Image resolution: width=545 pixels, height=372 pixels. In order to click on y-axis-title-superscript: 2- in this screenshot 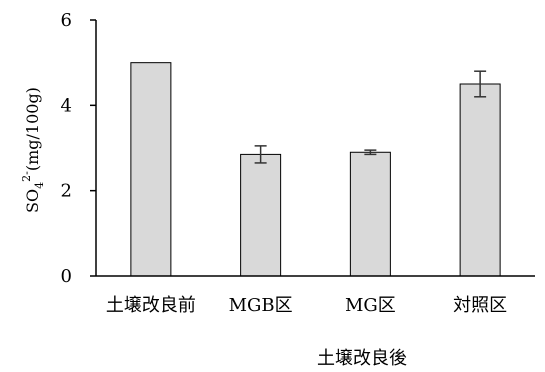, I will do `click(26, 176)`.